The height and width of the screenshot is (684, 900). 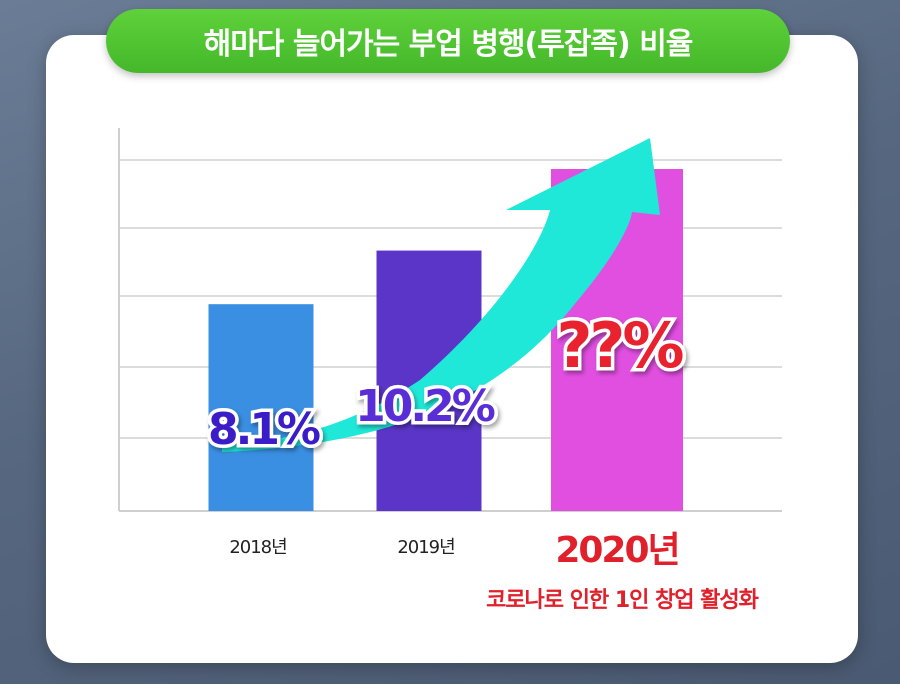 I want to click on x-tick-label-2: 2019년, so click(x=425, y=547).